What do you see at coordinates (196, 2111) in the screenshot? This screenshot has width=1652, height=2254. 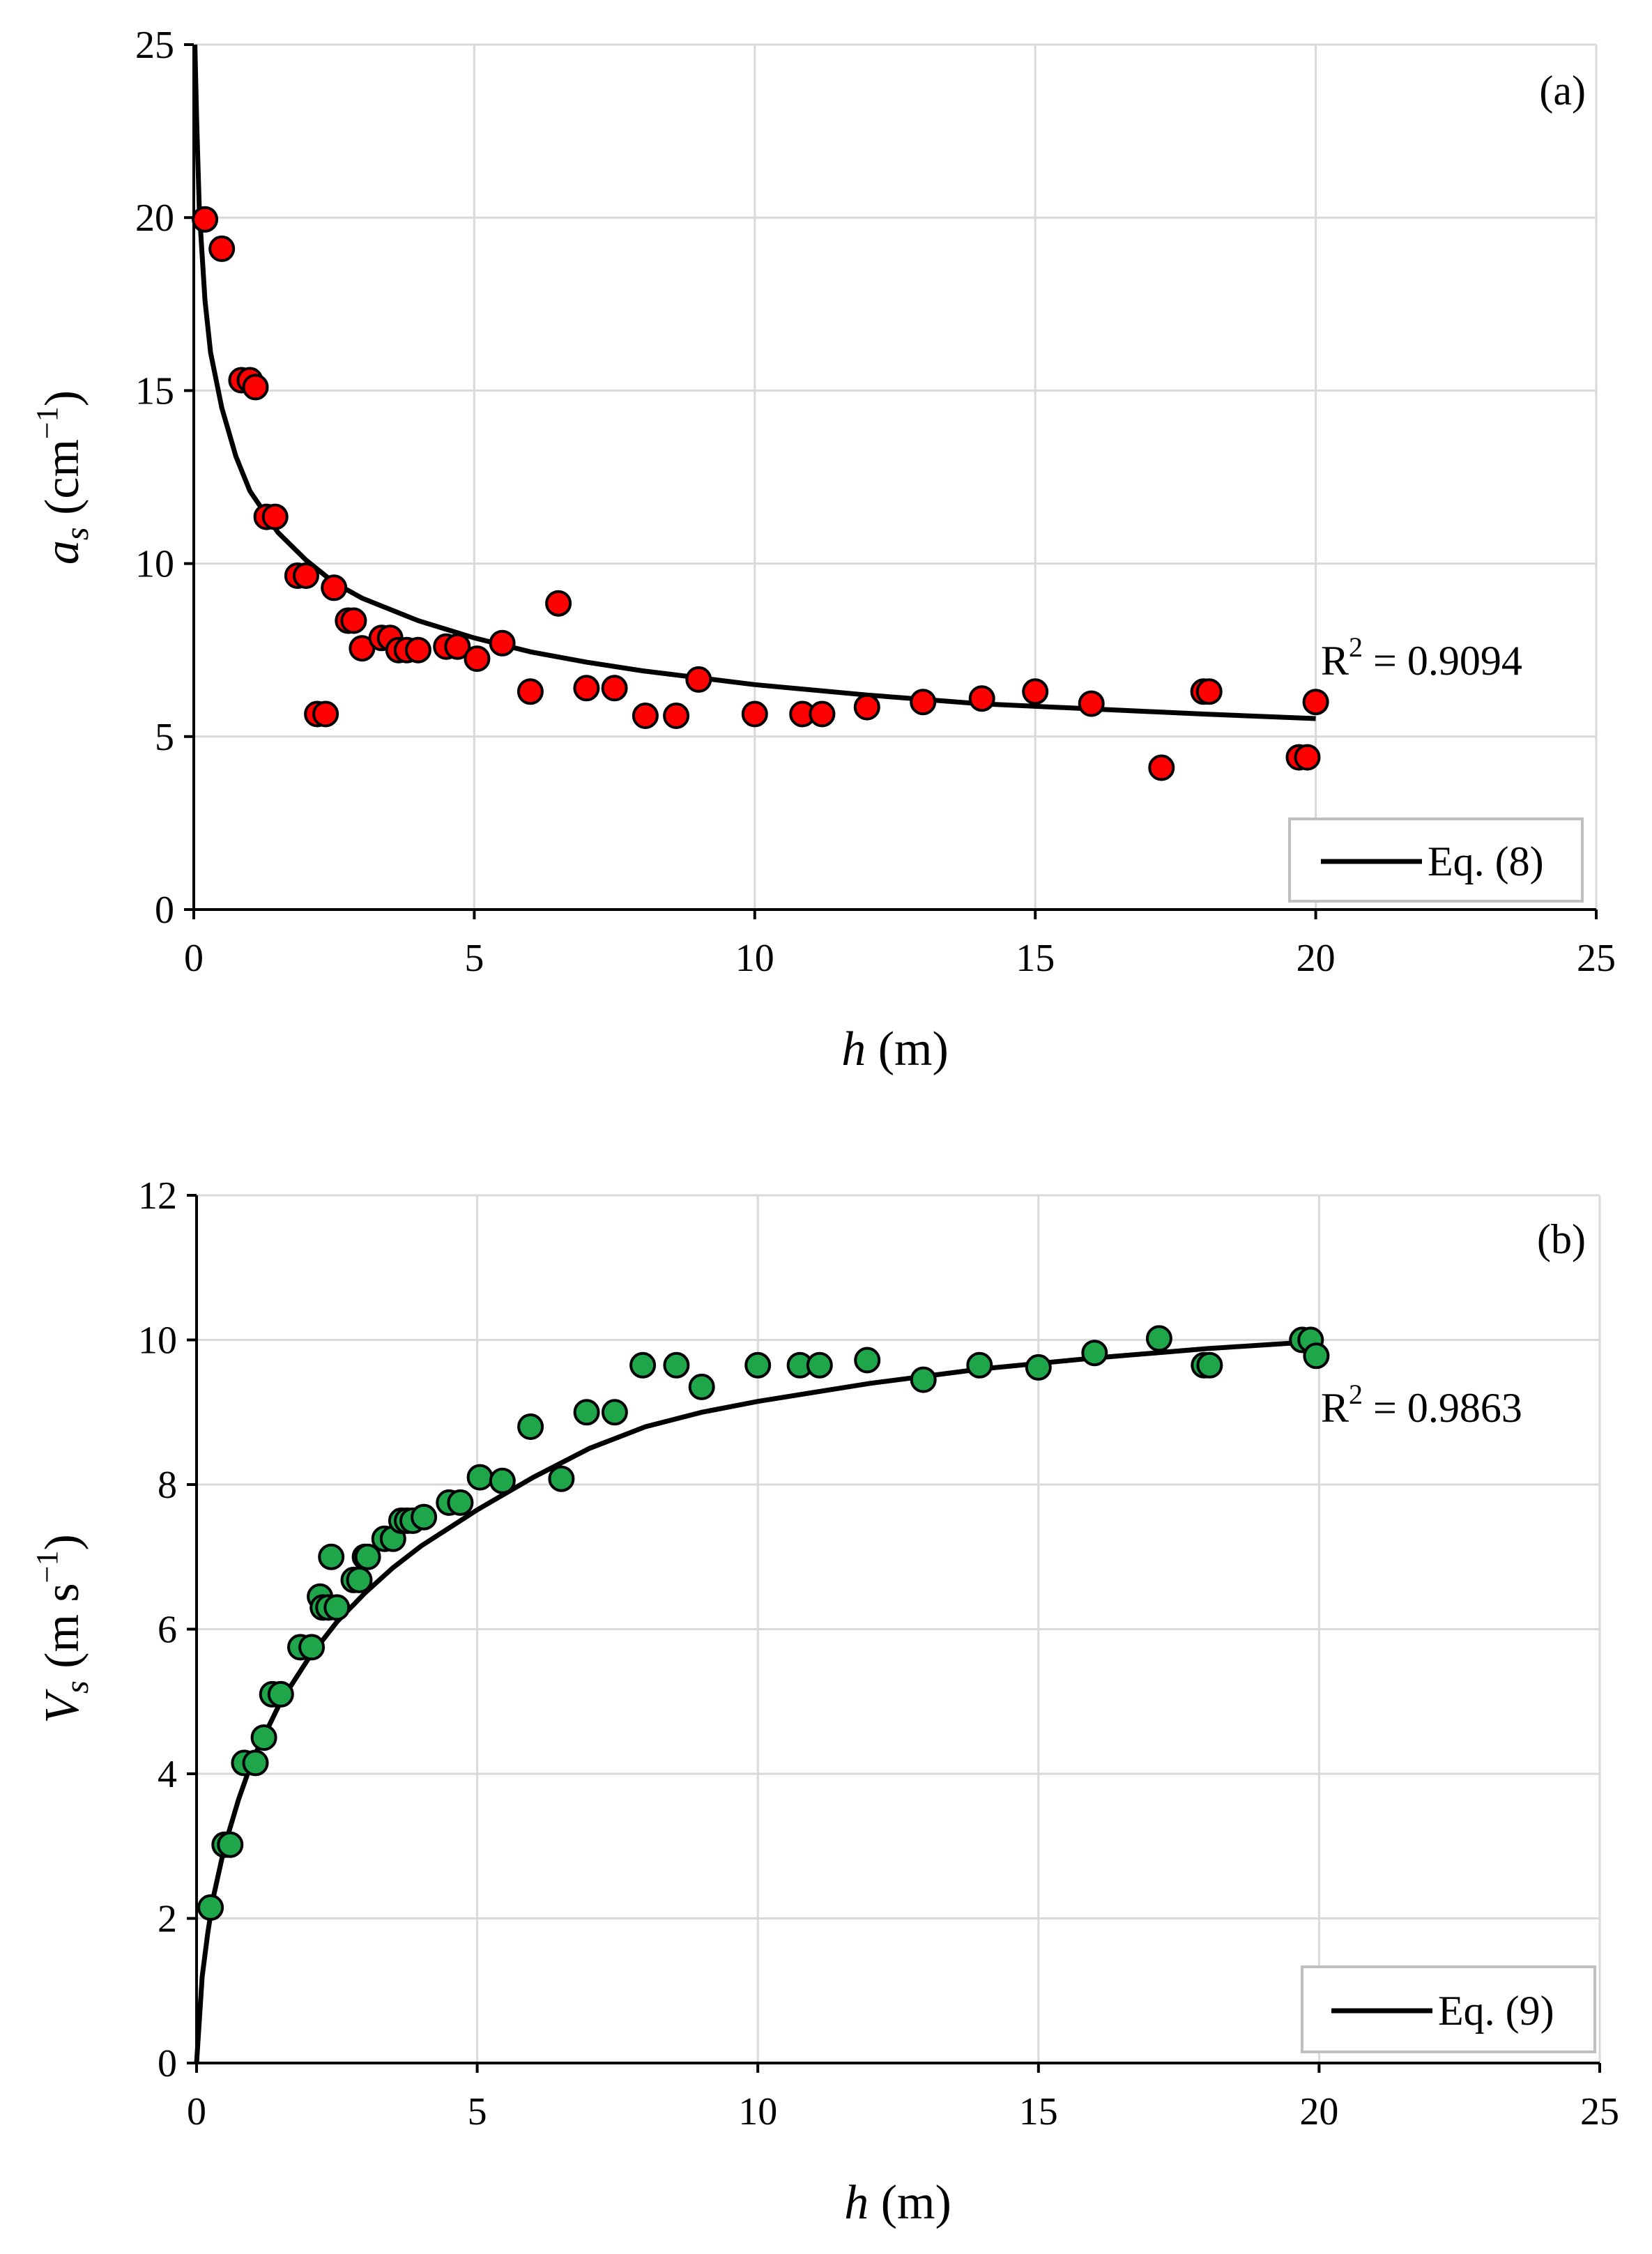 I see `panel-b-x-tick-label: 0` at bounding box center [196, 2111].